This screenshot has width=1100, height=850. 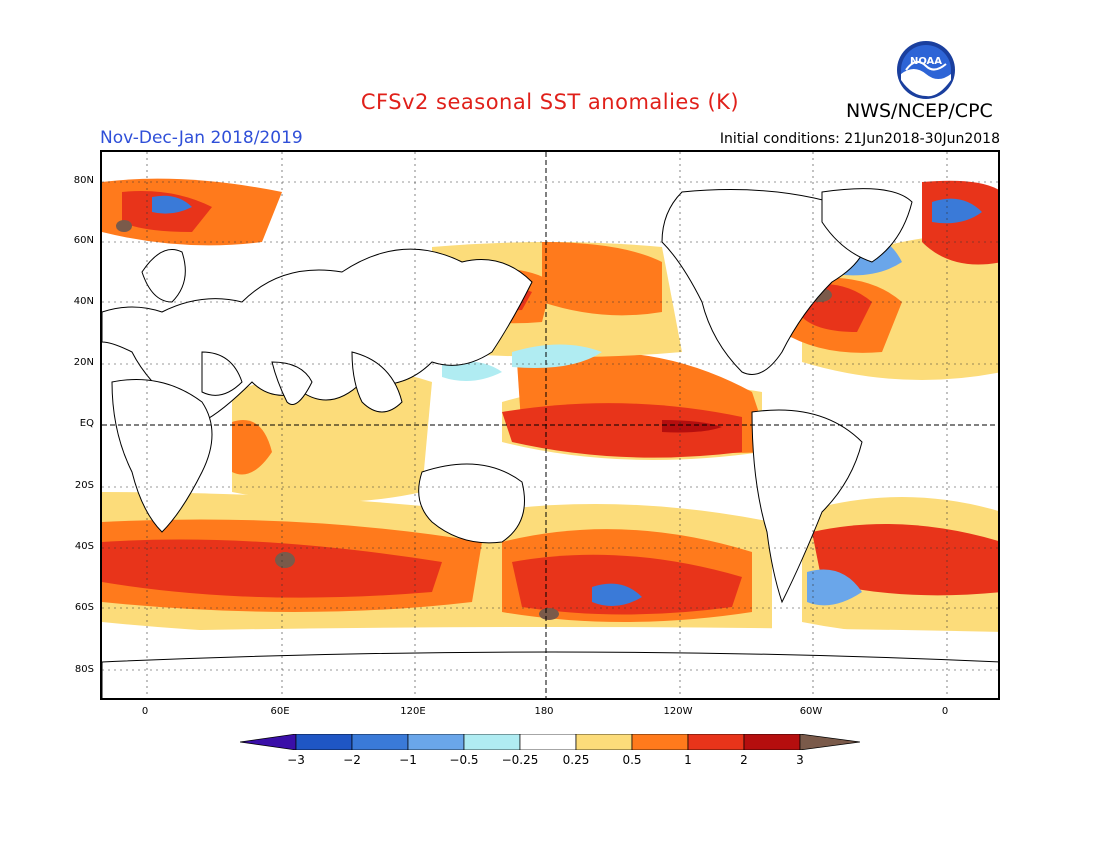 I want to click on peak-south-pacific, so click(x=549, y=614).